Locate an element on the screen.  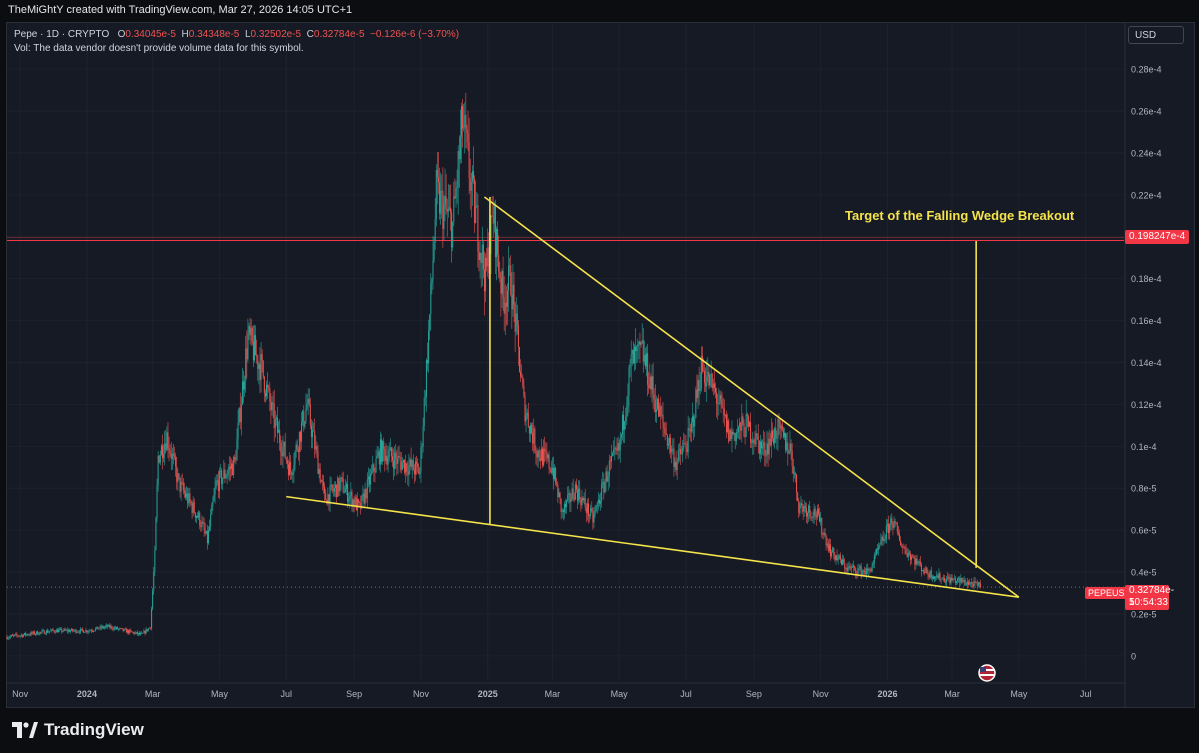
currency-selector: USD is located at coordinates (1156, 35).